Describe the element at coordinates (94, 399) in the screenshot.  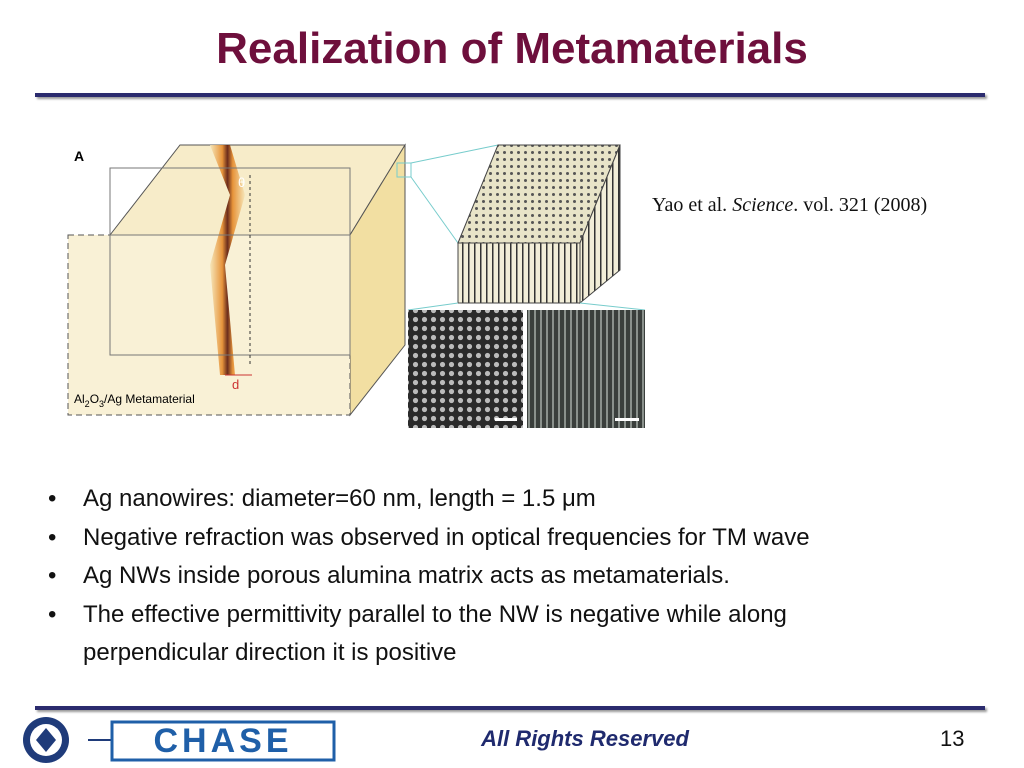
I see `material-part: O` at that location.